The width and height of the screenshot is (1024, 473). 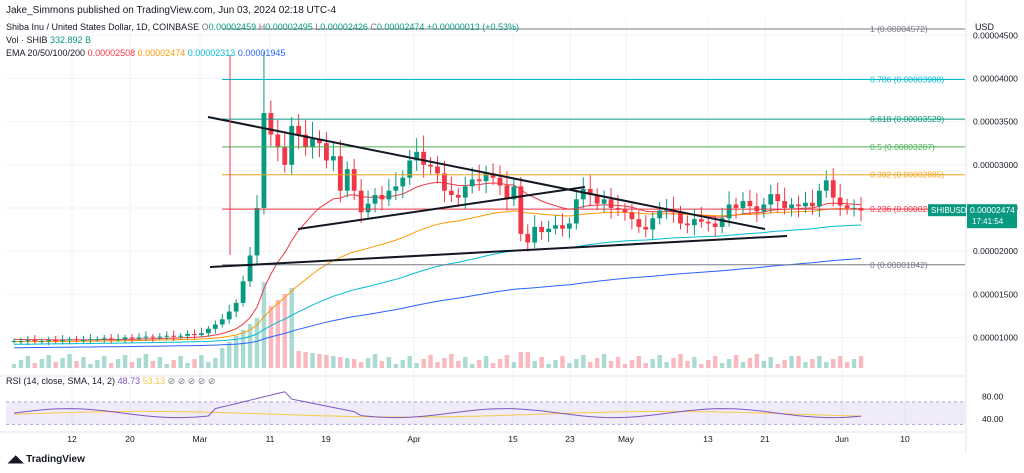 I want to click on fib-level-label: 0.382 (0.00002885), so click(x=907, y=175).